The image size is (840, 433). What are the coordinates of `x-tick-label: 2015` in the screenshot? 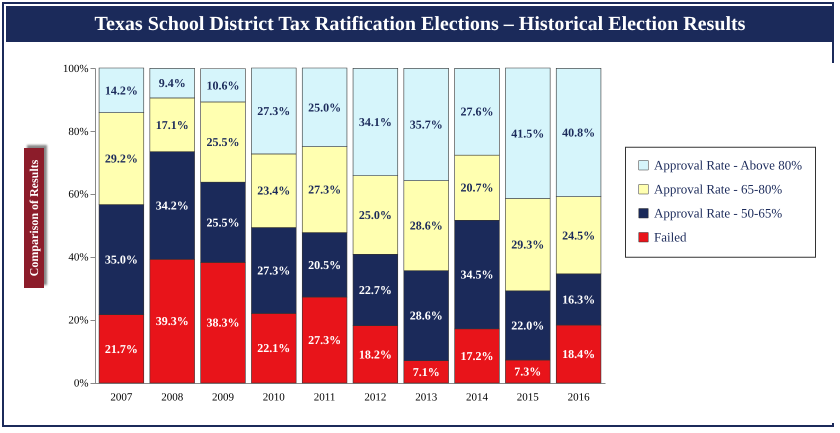 It's located at (528, 398).